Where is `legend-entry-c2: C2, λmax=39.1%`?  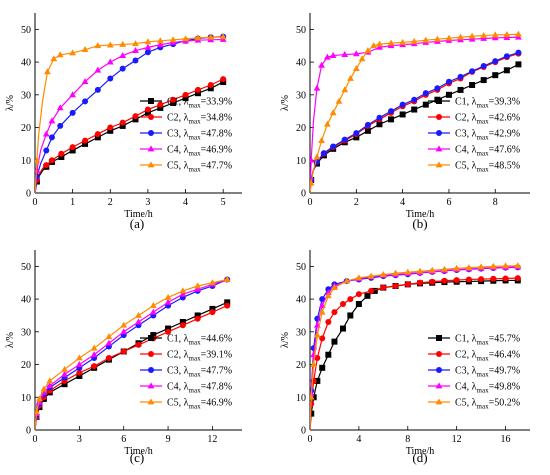 legend-entry-c2: C2, λmax=39.1% is located at coordinates (199, 356).